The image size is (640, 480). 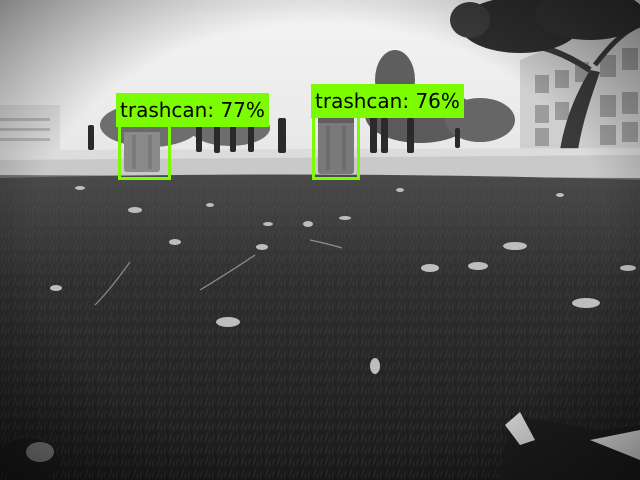 What do you see at coordinates (192, 110) in the screenshot?
I see `detection-label: trashcan: 77%` at bounding box center [192, 110].